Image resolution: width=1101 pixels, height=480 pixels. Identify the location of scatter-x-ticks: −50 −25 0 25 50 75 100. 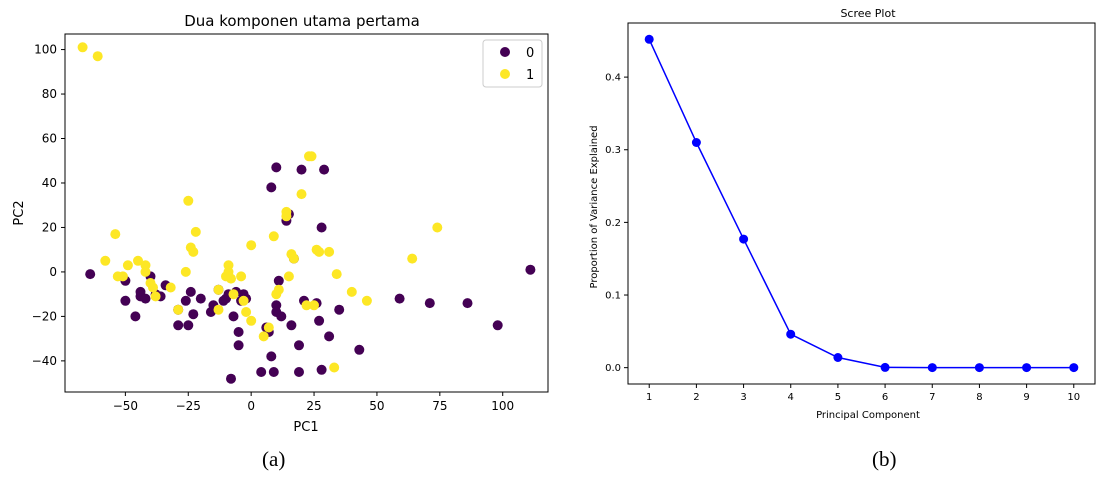
(313, 402).